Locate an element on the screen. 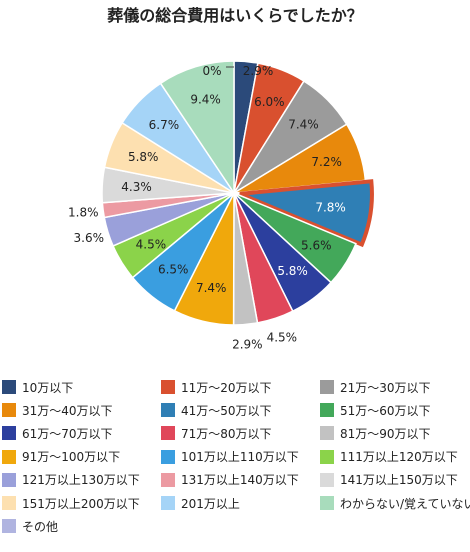 The height and width of the screenshot is (552, 470). legend-label: 151万以上200万以下 is located at coordinates (81, 503).